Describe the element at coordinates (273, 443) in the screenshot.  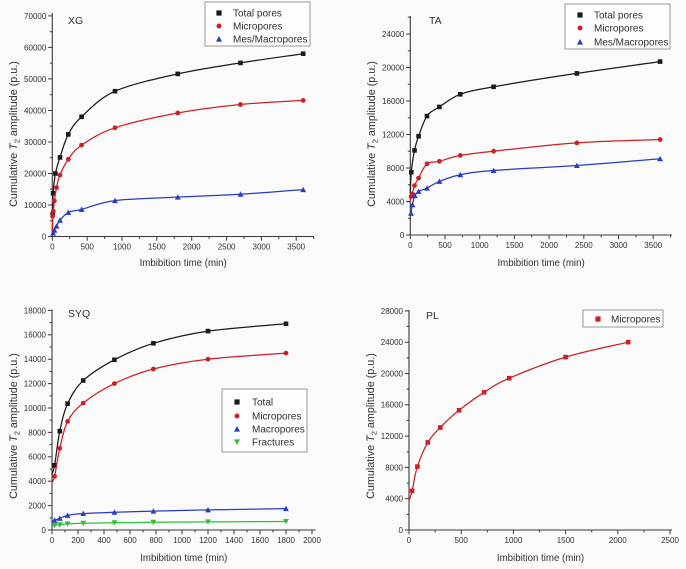
I see `svg-text: Fractures` at that location.